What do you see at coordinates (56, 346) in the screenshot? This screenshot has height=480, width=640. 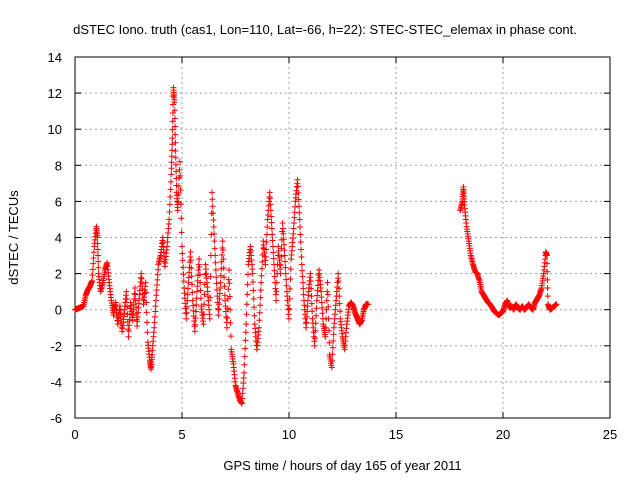 I see `y-tick-label: -2` at bounding box center [56, 346].